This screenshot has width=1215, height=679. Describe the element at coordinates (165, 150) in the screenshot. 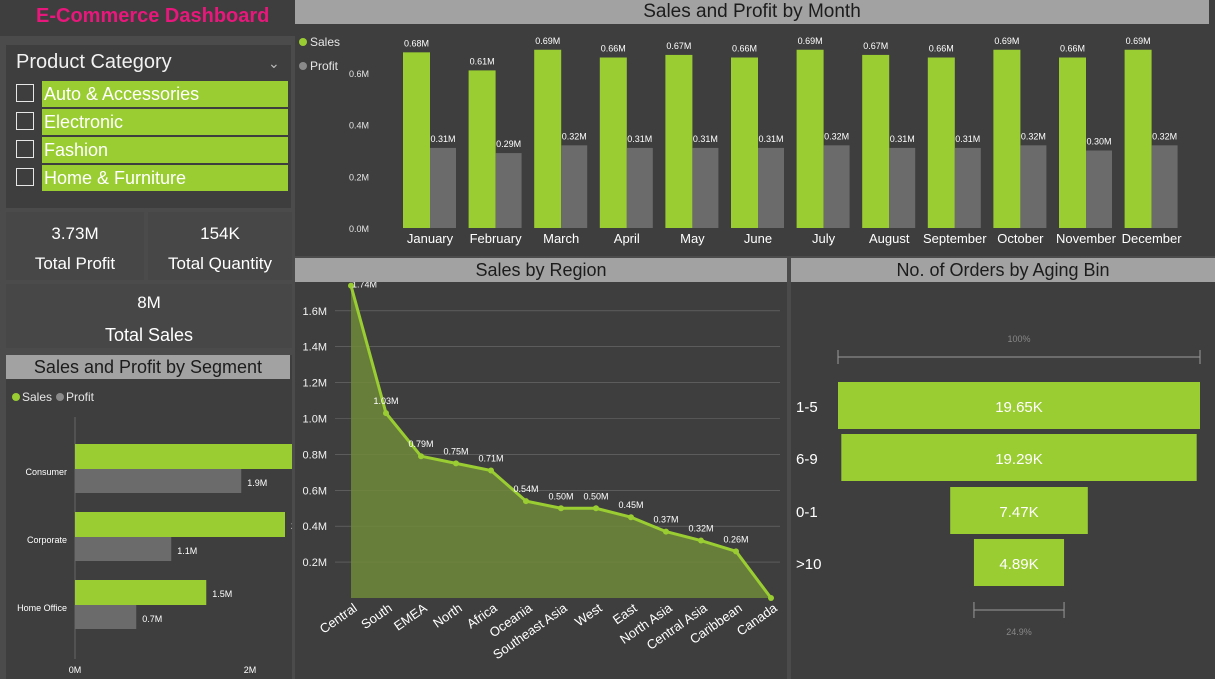

I see `slicer-item-label: Fashion` at that location.